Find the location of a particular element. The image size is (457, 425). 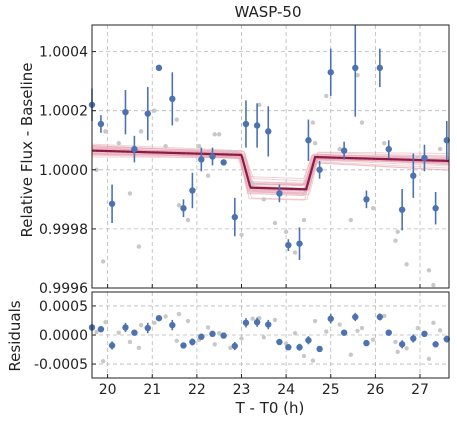

y-tick-label: 1.0000 is located at coordinates (63, 171).